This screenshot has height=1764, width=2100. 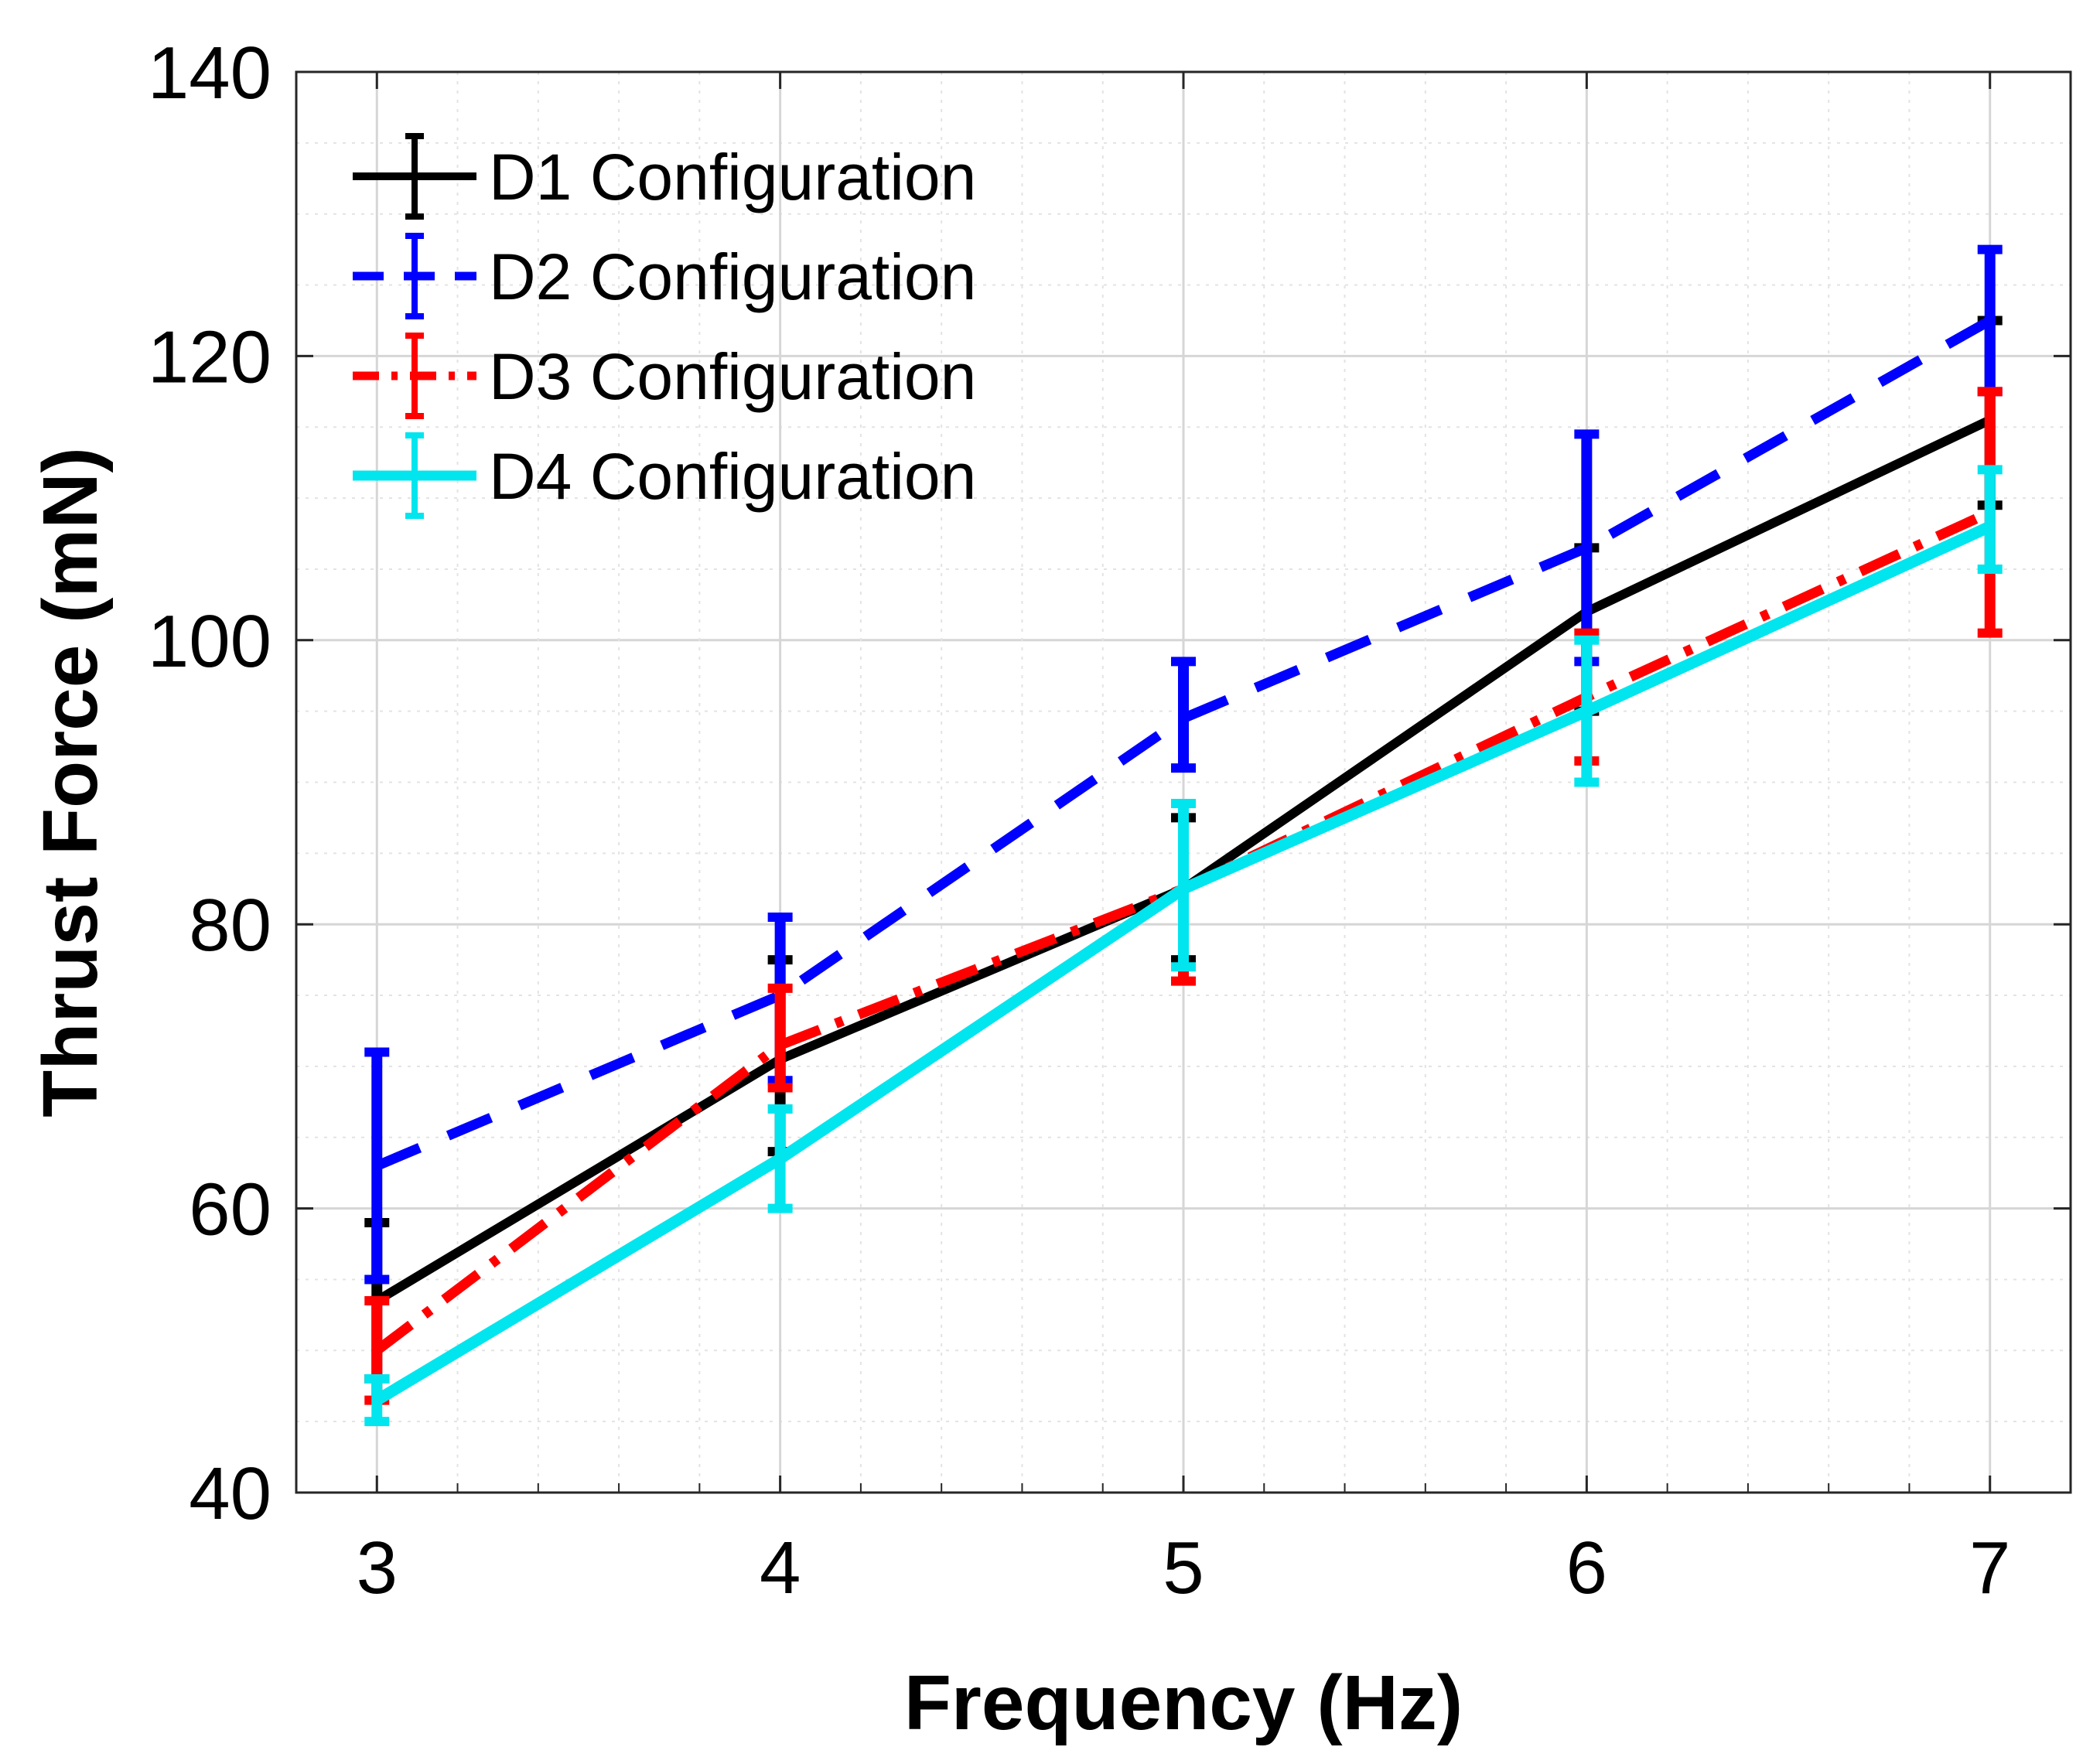 I want to click on y-axis-title: Thrust Force (mN), so click(x=70, y=782).